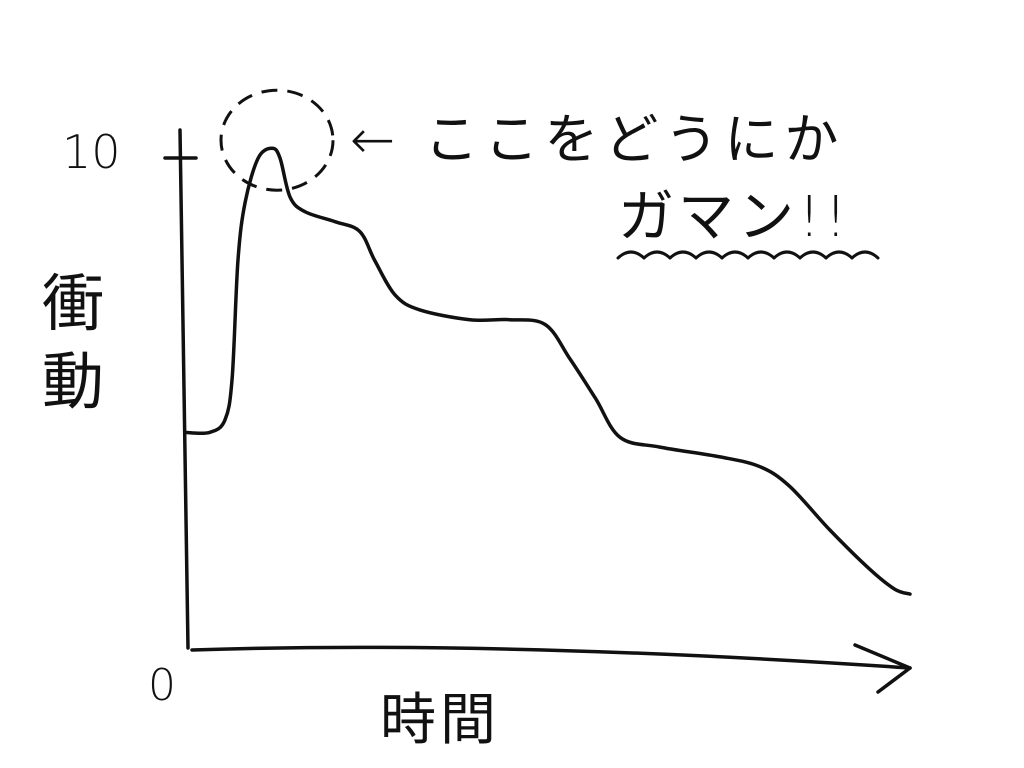 The height and width of the screenshot is (768, 1024). Describe the element at coordinates (551, 657) in the screenshot. I see `x-axis-line` at that location.